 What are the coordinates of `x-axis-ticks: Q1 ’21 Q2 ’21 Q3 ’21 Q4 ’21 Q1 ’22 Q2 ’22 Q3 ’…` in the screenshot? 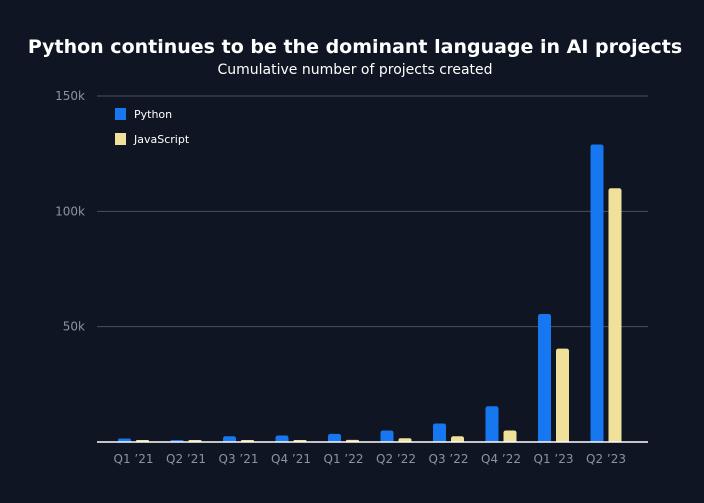 It's located at (370, 459).